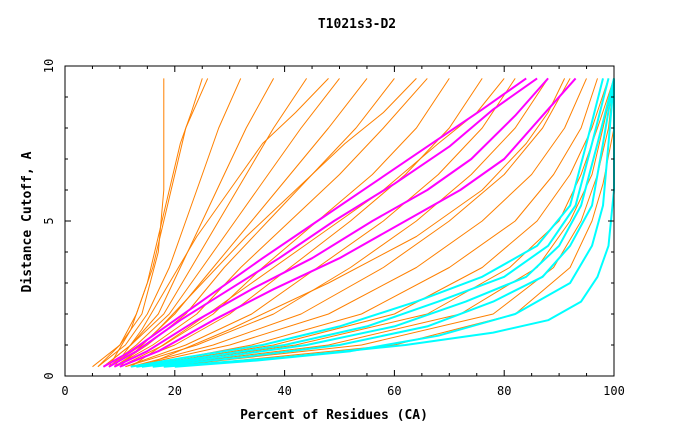  What do you see at coordinates (49, 220) in the screenshot?
I see `y-tick-label: 5` at bounding box center [49, 220].